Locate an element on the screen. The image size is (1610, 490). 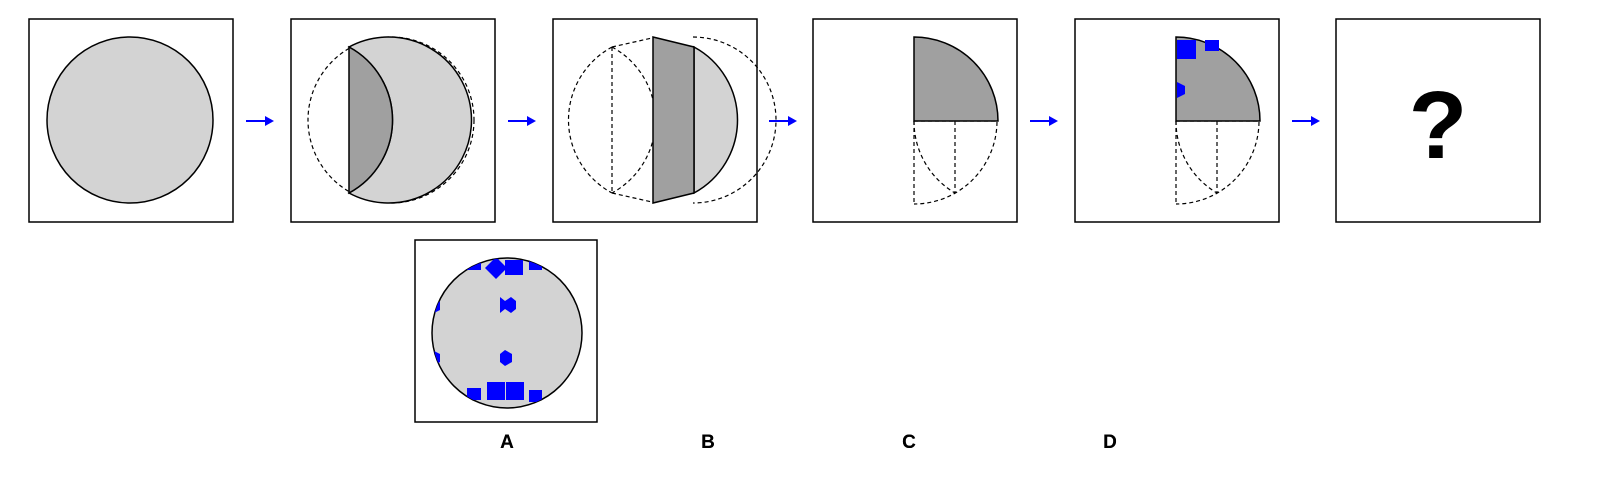
option-label-d-text: D is located at coordinates (1110, 442).